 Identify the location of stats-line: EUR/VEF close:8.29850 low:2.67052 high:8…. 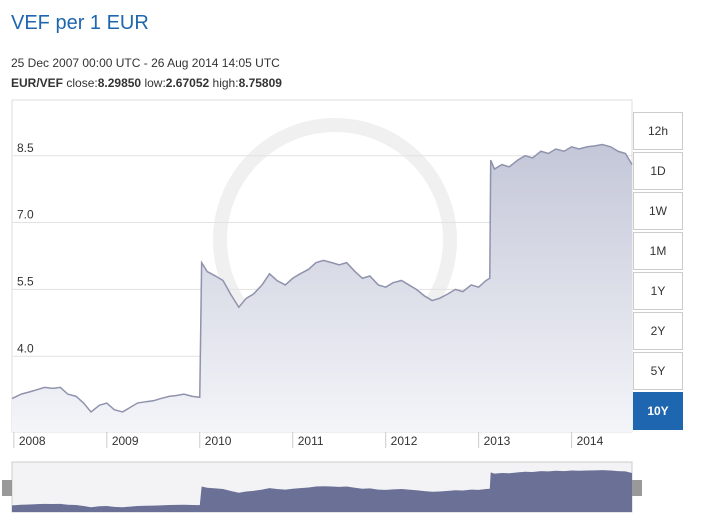
(146, 83).